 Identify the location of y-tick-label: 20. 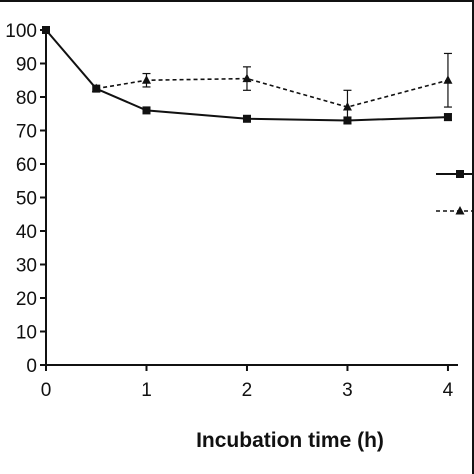
(26, 299).